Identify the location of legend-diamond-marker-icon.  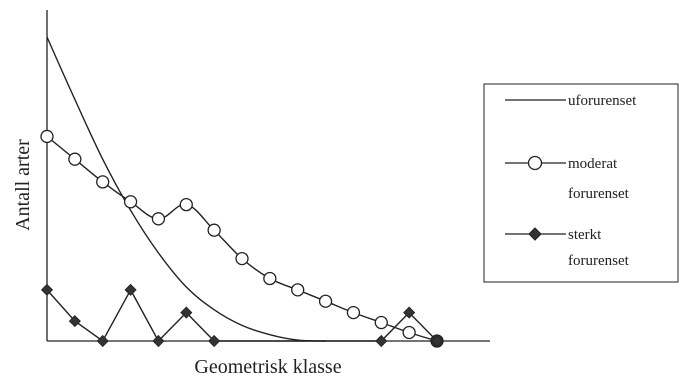
(535, 234).